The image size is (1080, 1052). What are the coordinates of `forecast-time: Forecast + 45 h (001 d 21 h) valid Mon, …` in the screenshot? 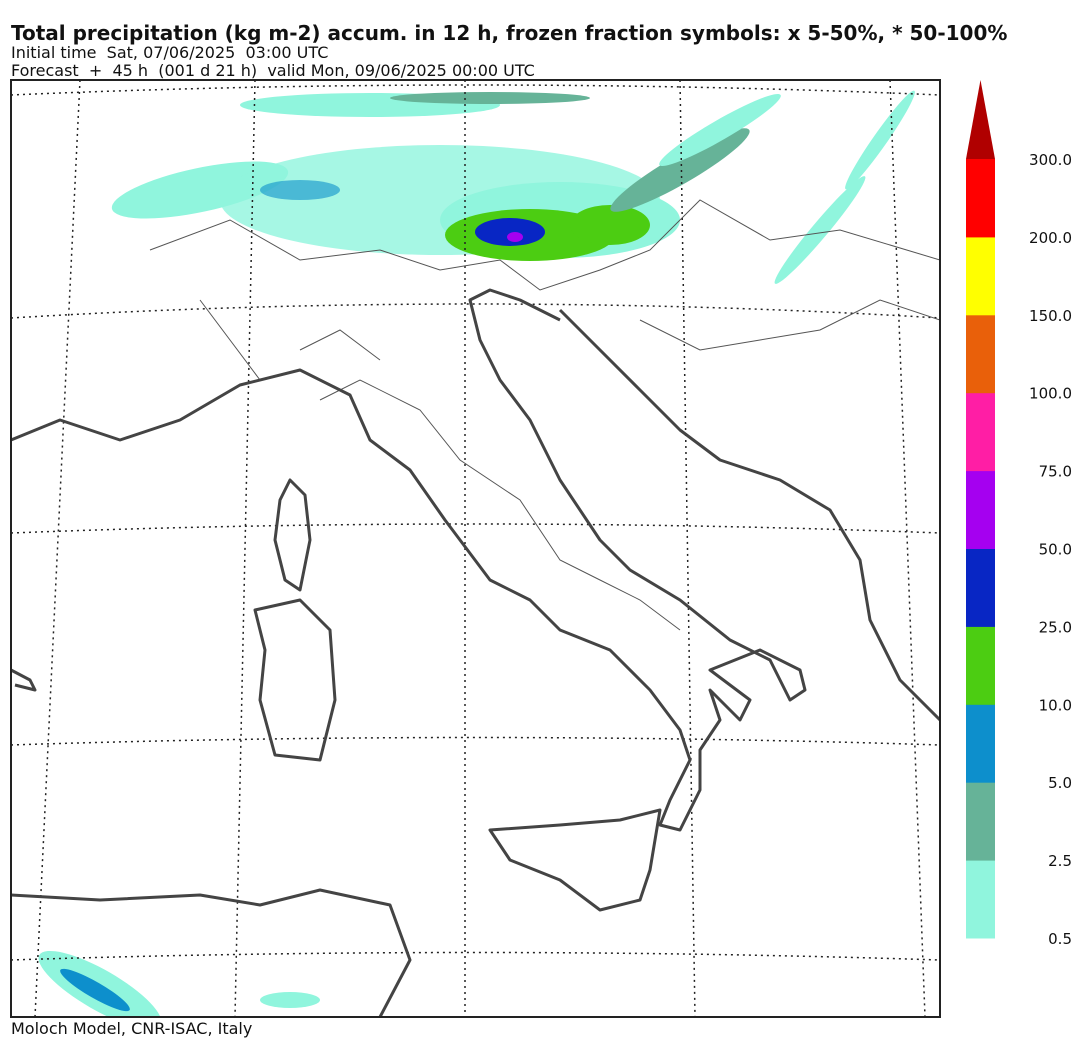 It's located at (273, 70).